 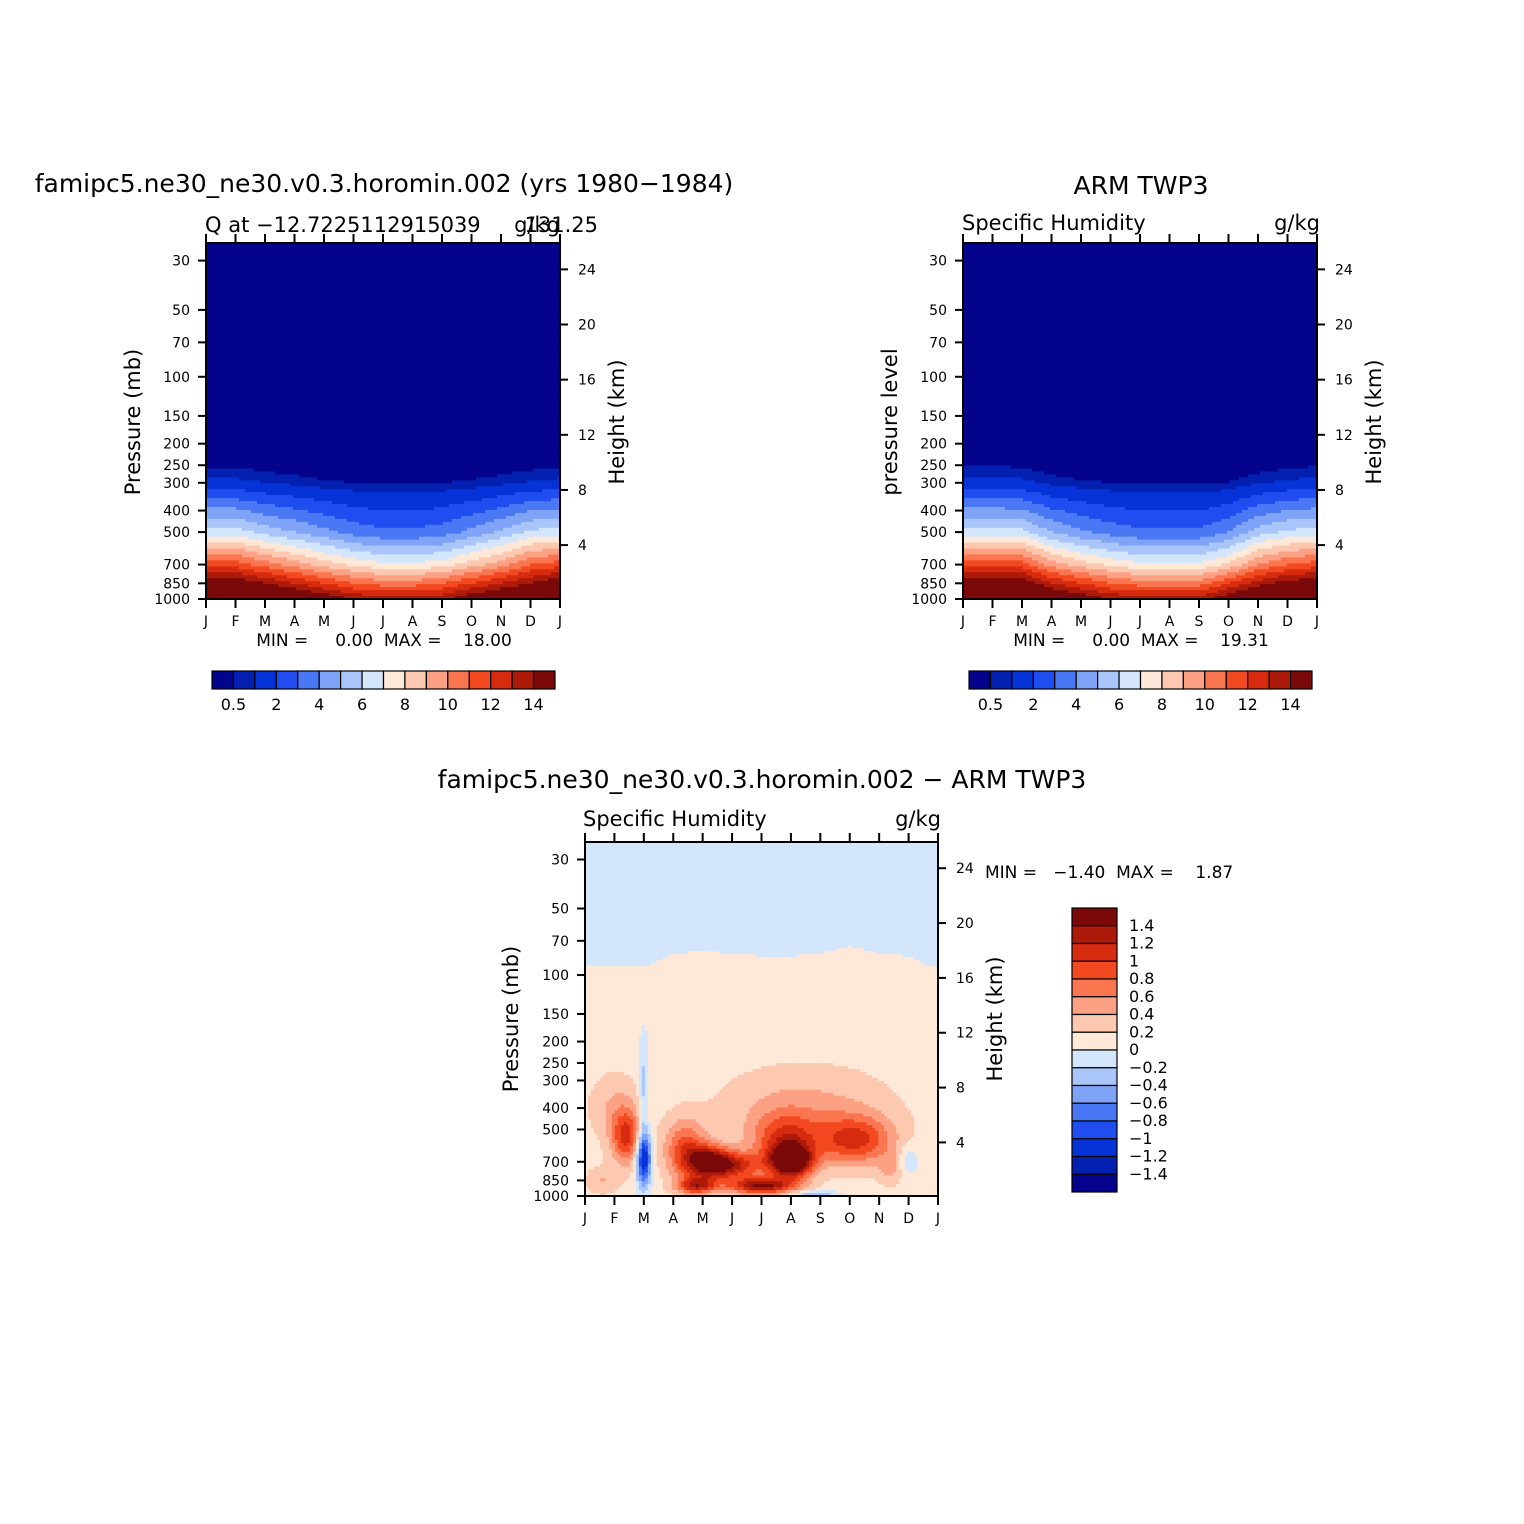 I want to click on panel-obs-ylabel-right: Height (km), so click(x=1374, y=421).